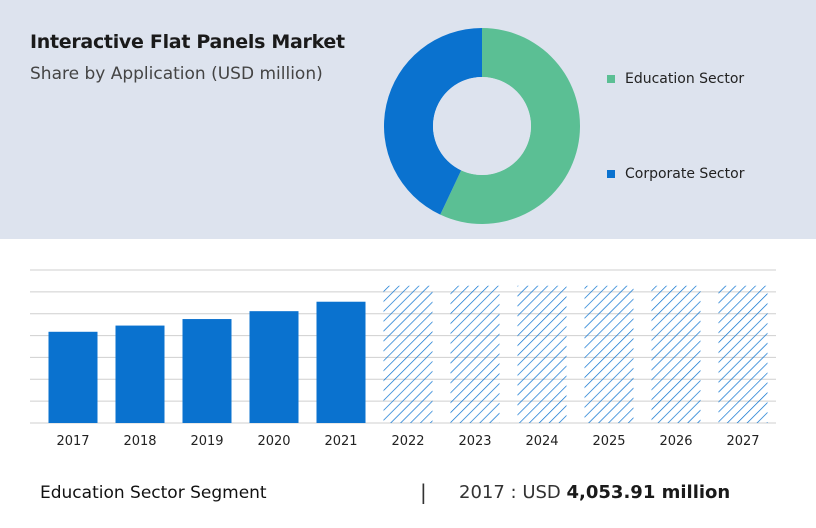 The height and width of the screenshot is (528, 816). What do you see at coordinates (542, 354) in the screenshot?
I see `forecast-bar-2024` at bounding box center [542, 354].